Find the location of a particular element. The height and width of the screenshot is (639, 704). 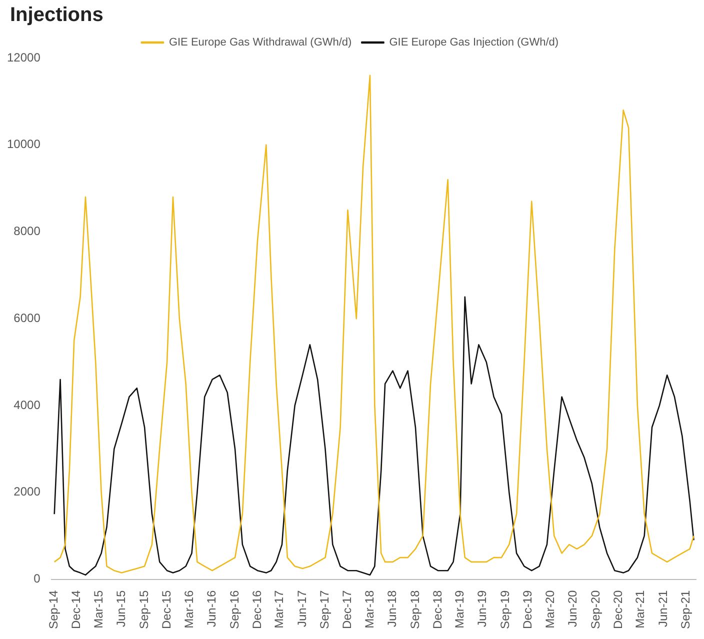

y-tick-label: 0 is located at coordinates (37, 579).